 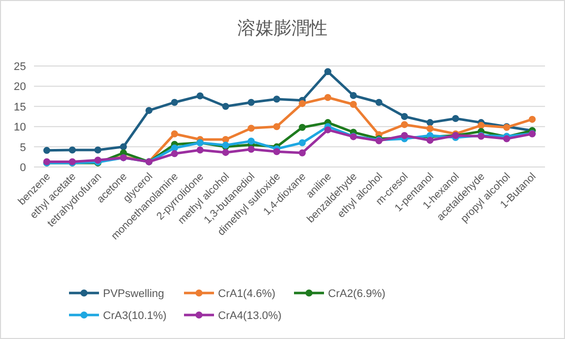 I want to click on y-tick-label: 15, so click(x=20, y=107).